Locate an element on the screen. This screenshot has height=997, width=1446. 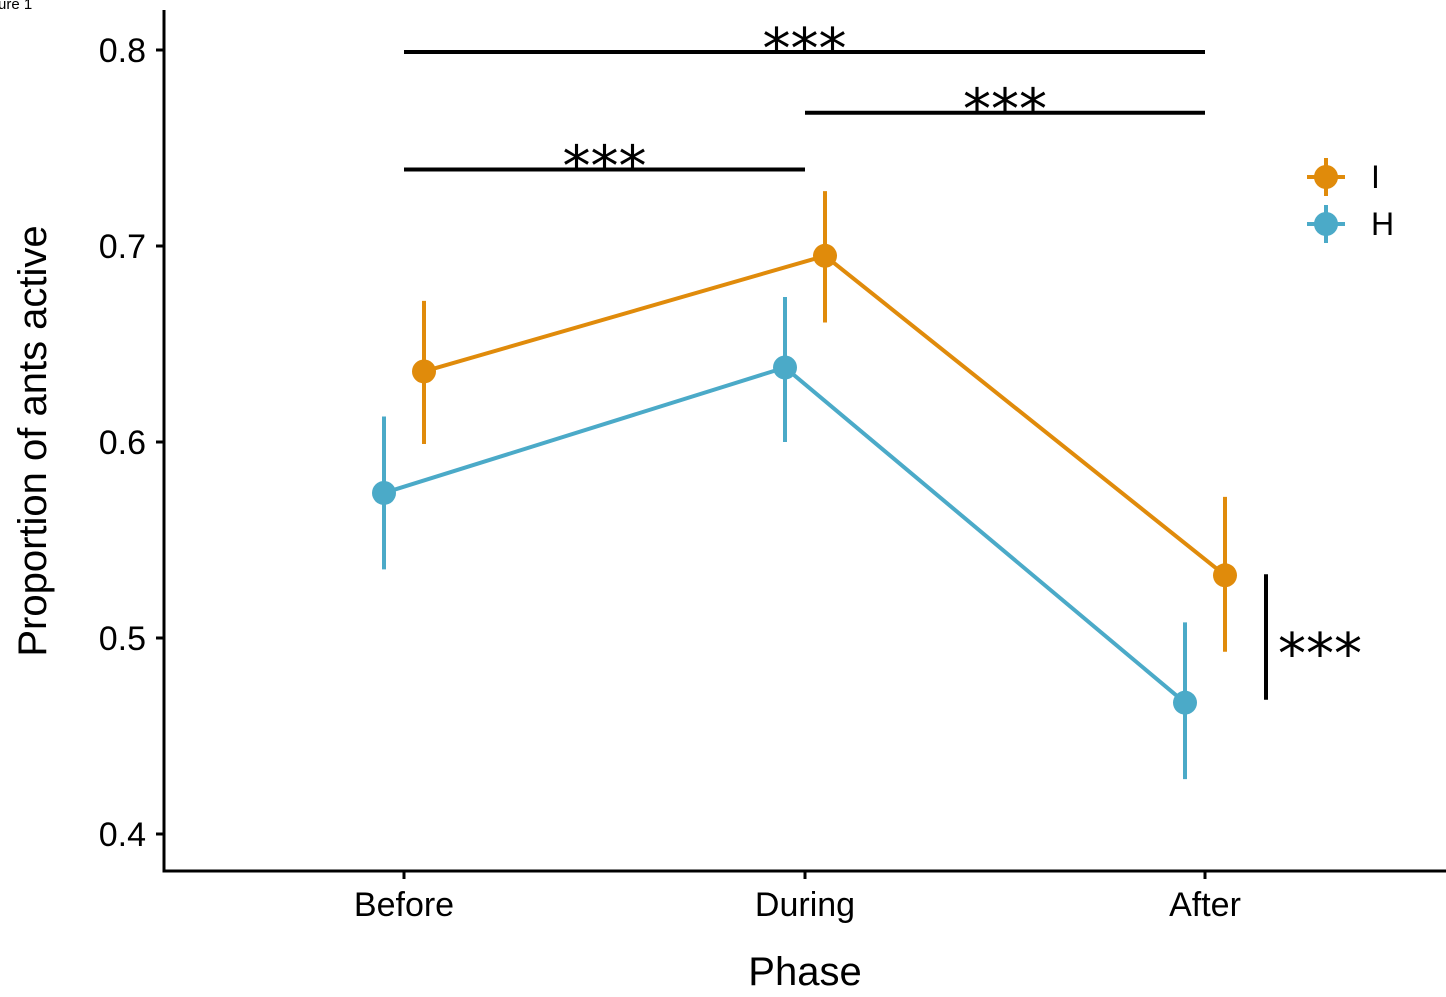
y-ticks: 0.4 0.5 0.6 0.7 0.8 is located at coordinates (131, 443).